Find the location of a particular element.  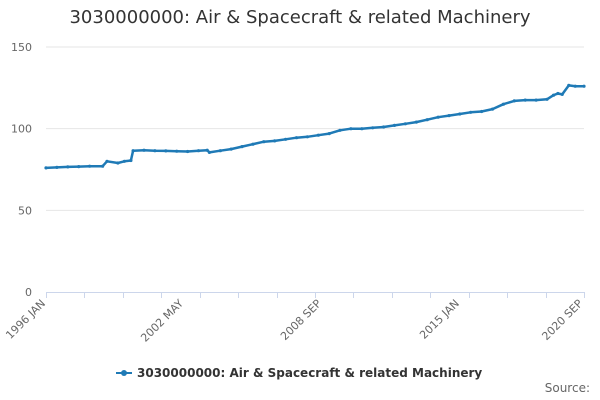

x-tick-label: 2015 JAN is located at coordinates (439, 319).